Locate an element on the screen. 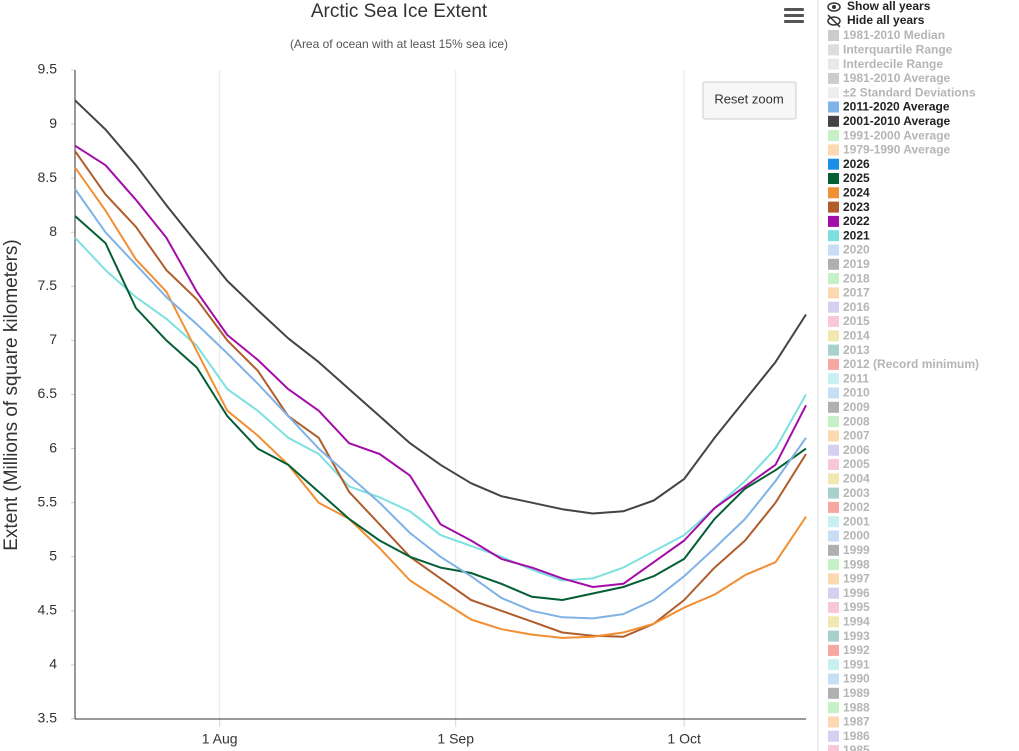 The width and height of the screenshot is (1019, 751). menu-button is located at coordinates (794, 15).